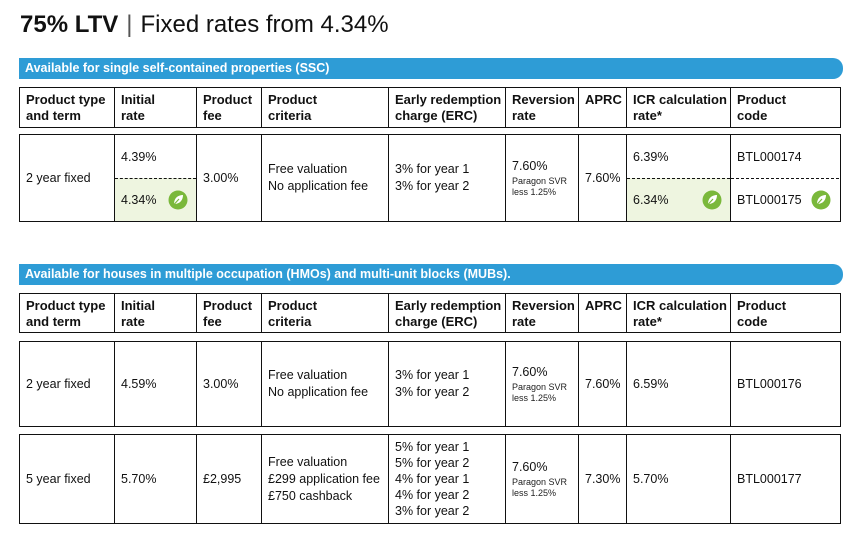 This screenshot has height=540, width=868. I want to click on product-code: BTL000176, so click(784, 384).